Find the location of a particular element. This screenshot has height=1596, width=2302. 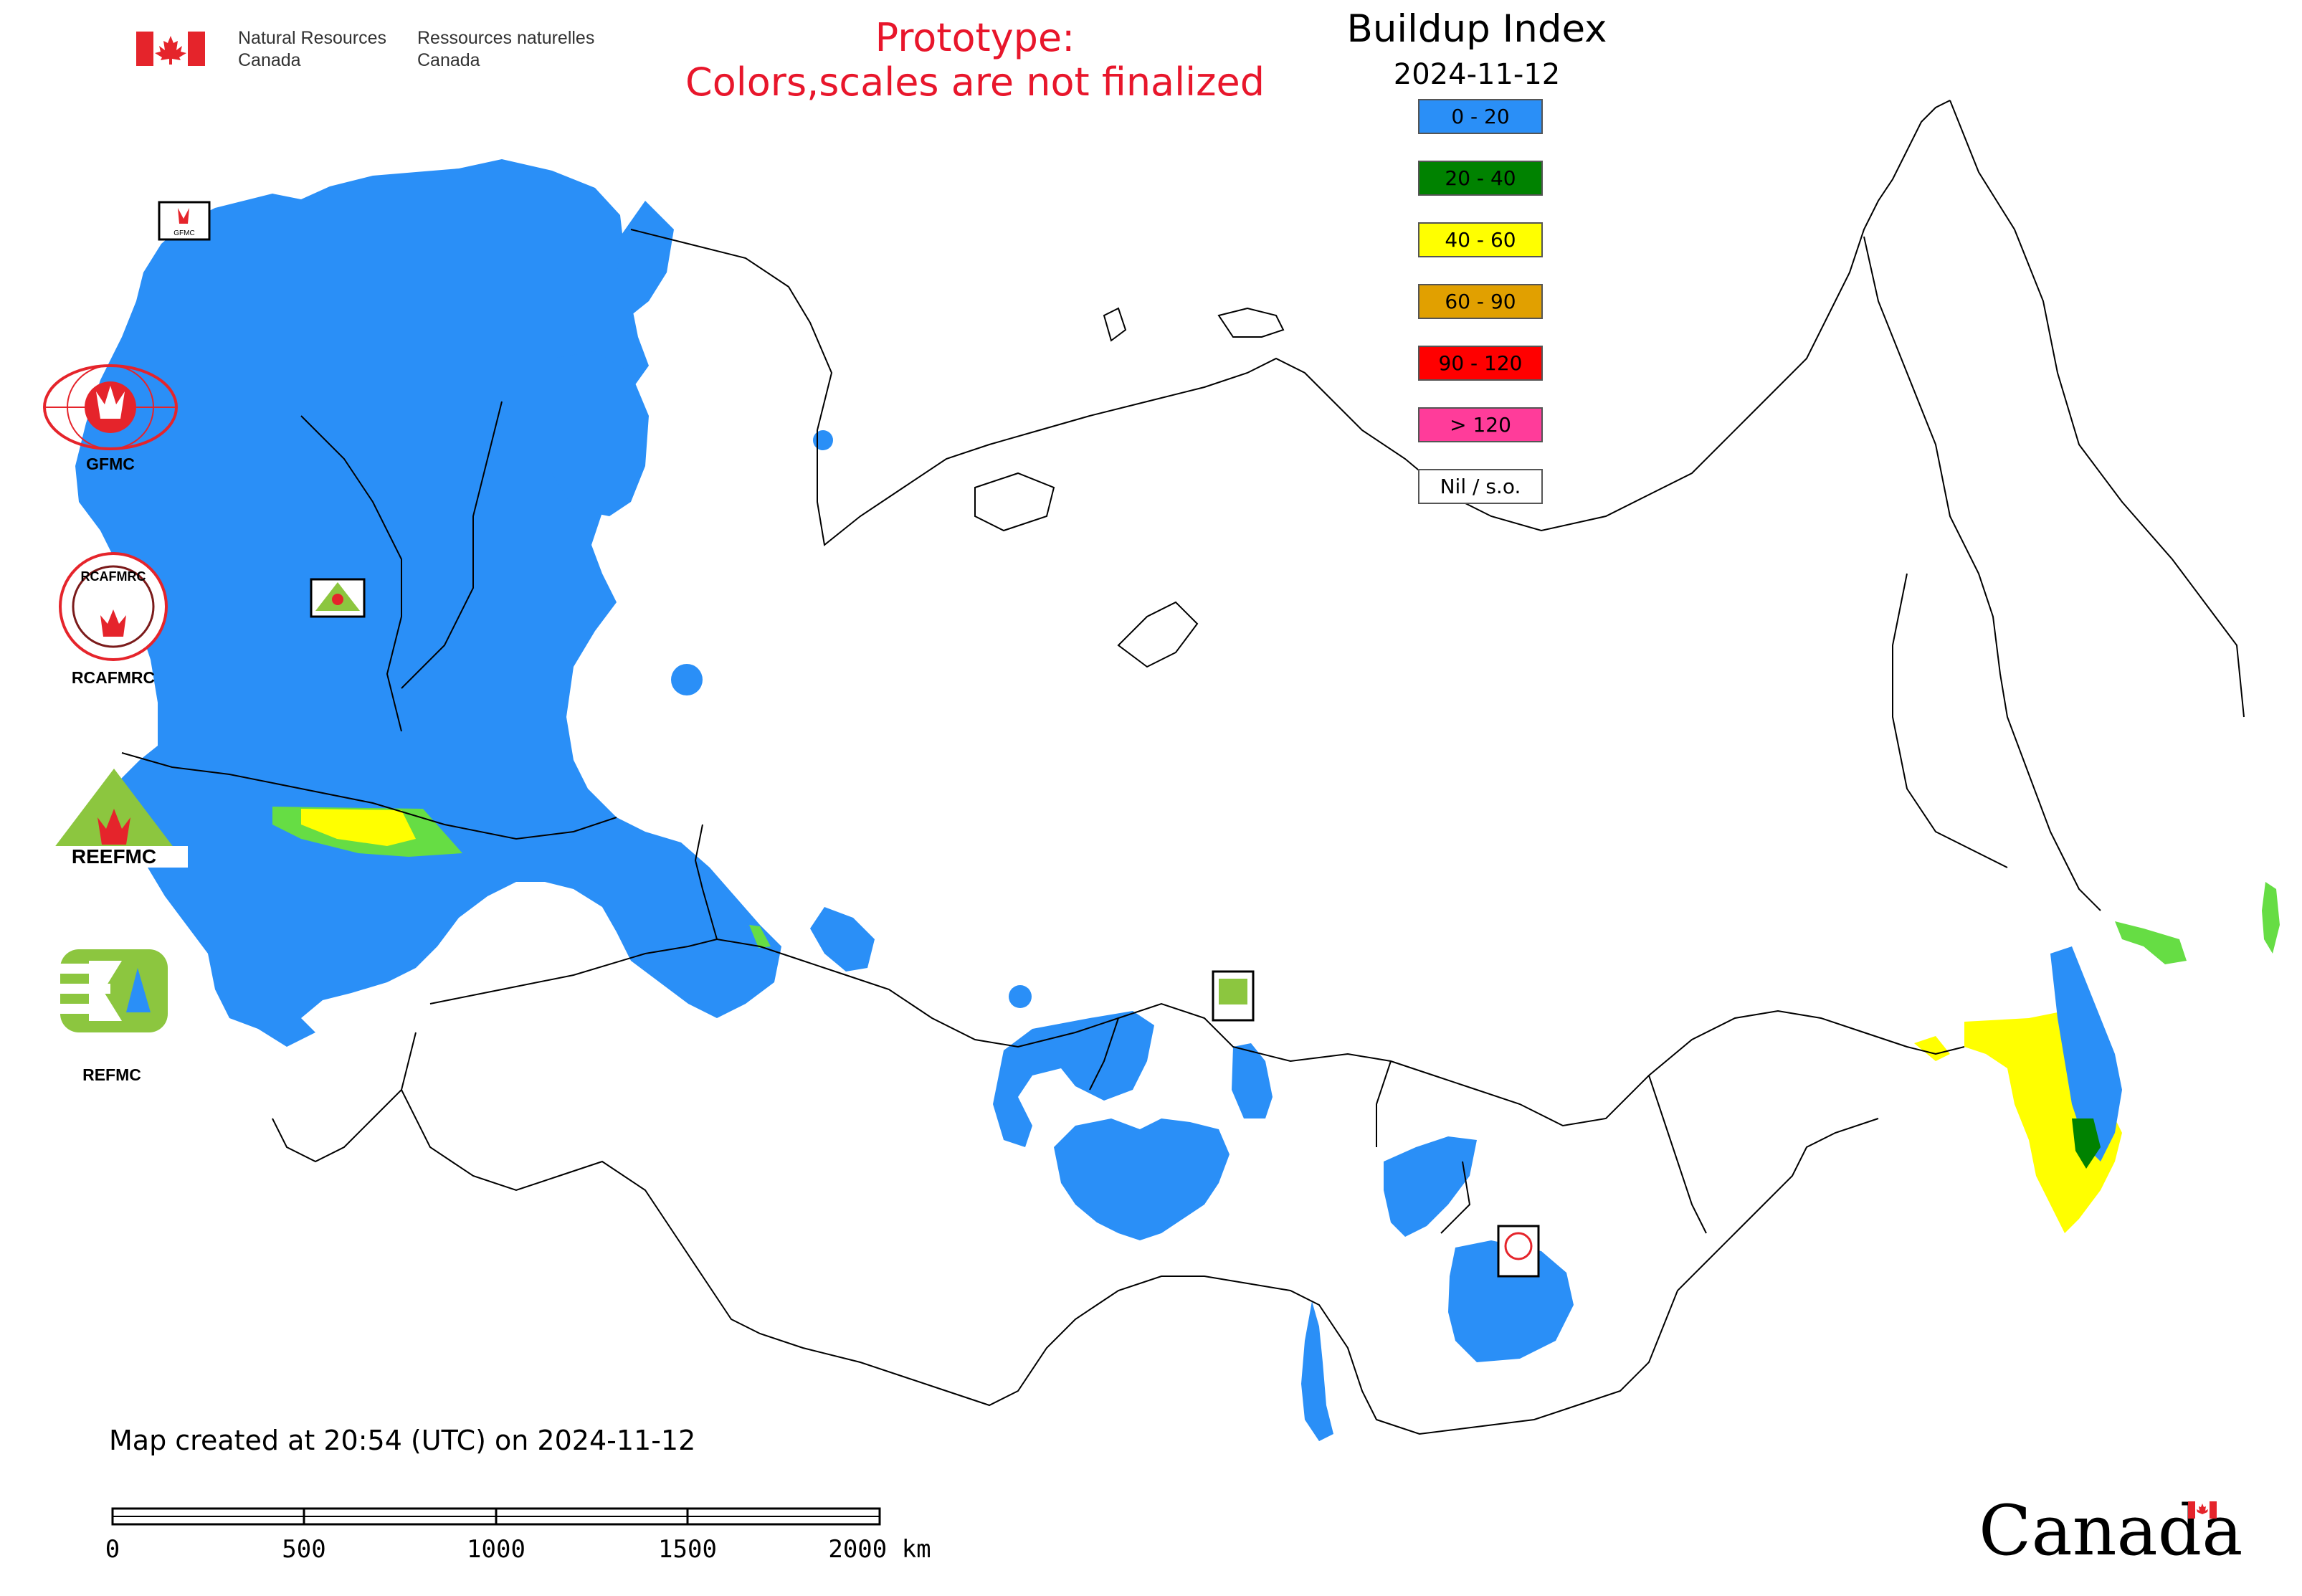

reefmc-logo: REEFMC is located at coordinates (114, 818).